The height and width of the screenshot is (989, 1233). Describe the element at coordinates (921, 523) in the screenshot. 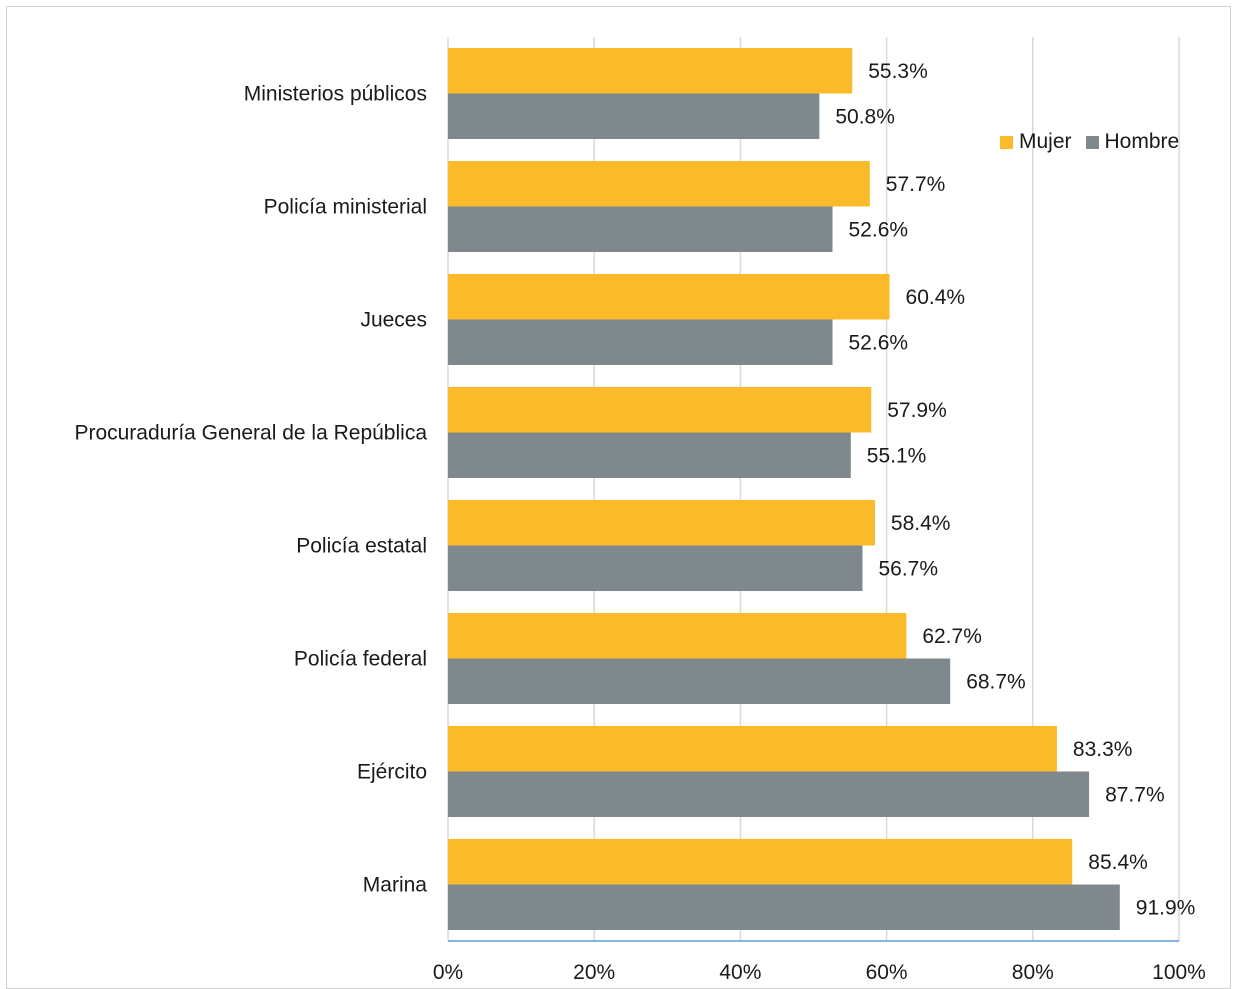

I see `data-label: 58.4%` at that location.